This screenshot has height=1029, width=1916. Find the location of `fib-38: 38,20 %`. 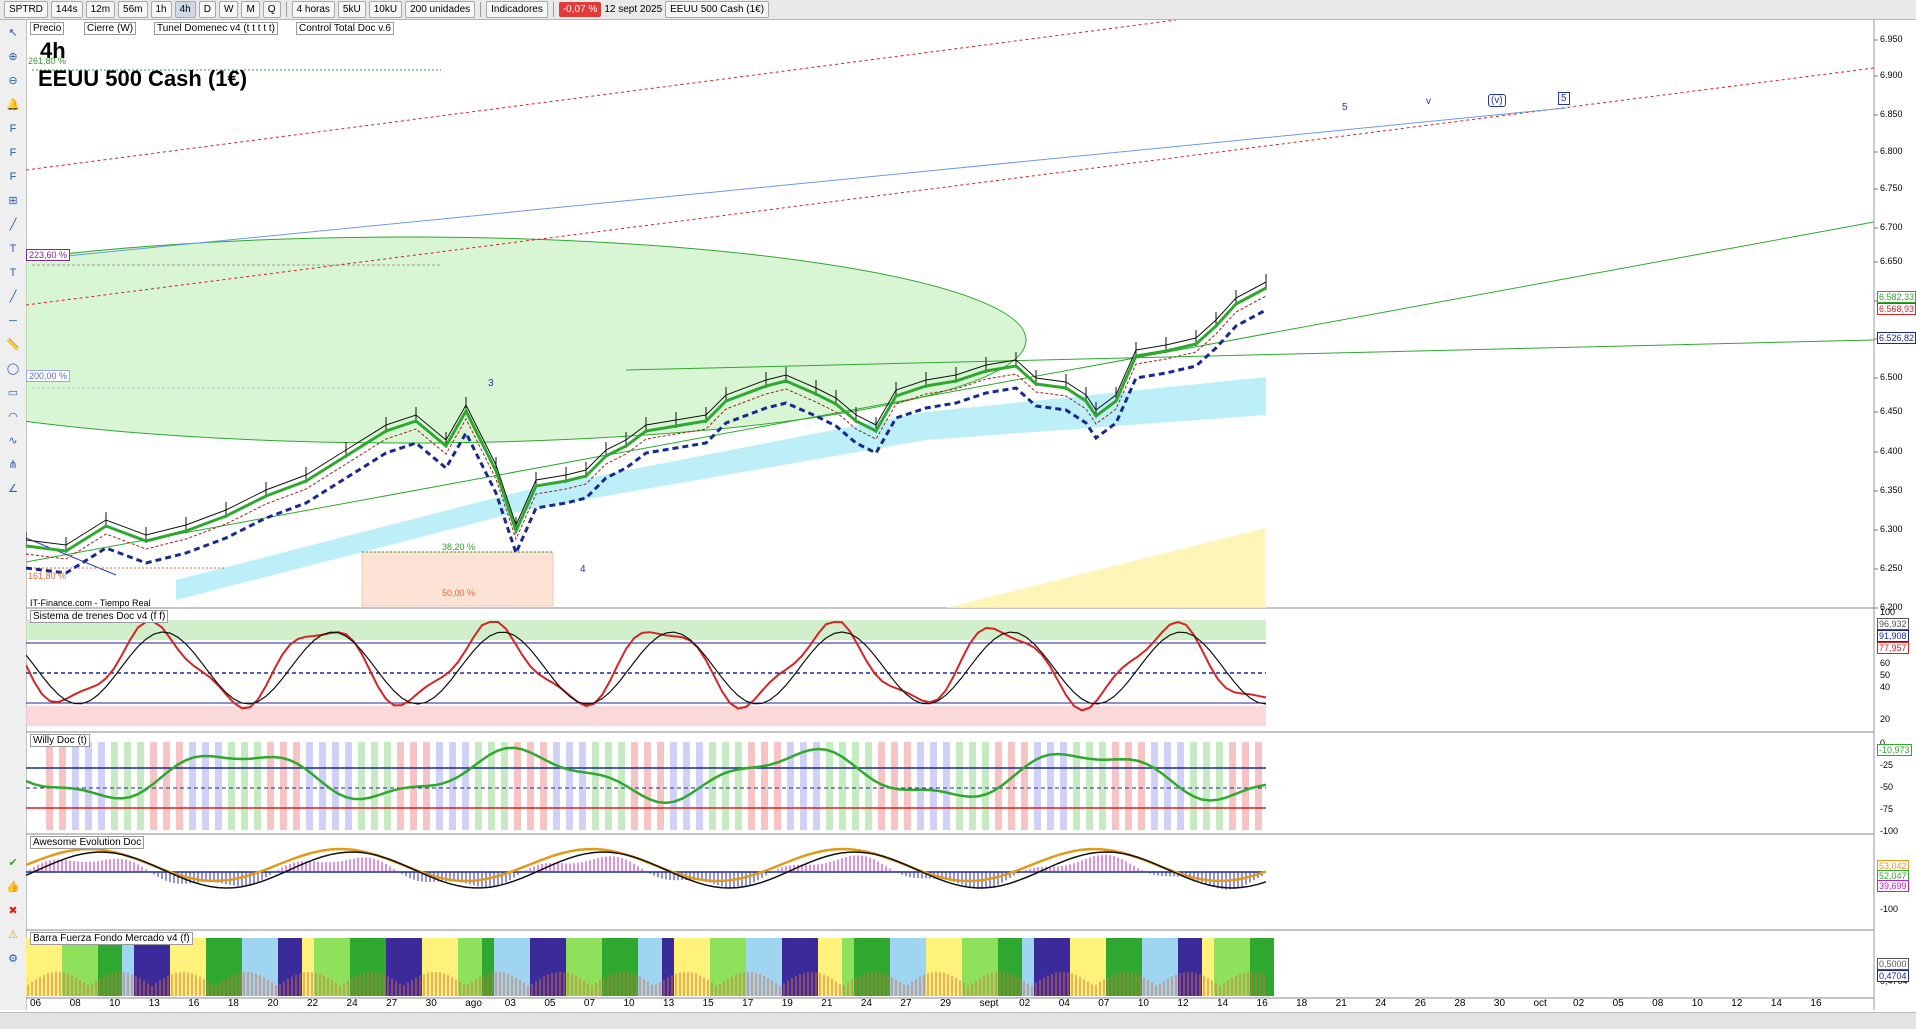

fib-38: 38,20 % is located at coordinates (459, 547).